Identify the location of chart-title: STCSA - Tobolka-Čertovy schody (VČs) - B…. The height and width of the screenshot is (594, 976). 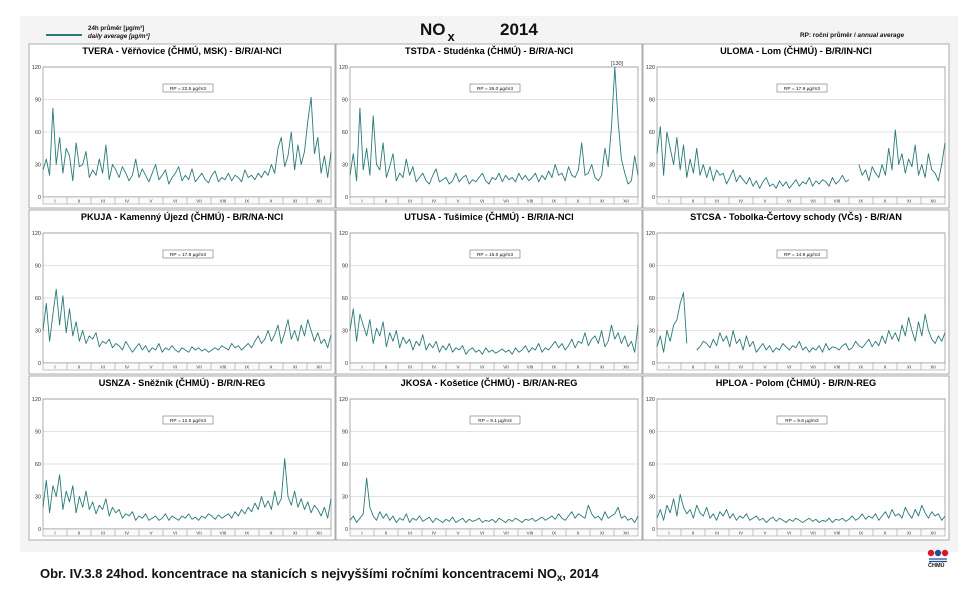
(796, 216).